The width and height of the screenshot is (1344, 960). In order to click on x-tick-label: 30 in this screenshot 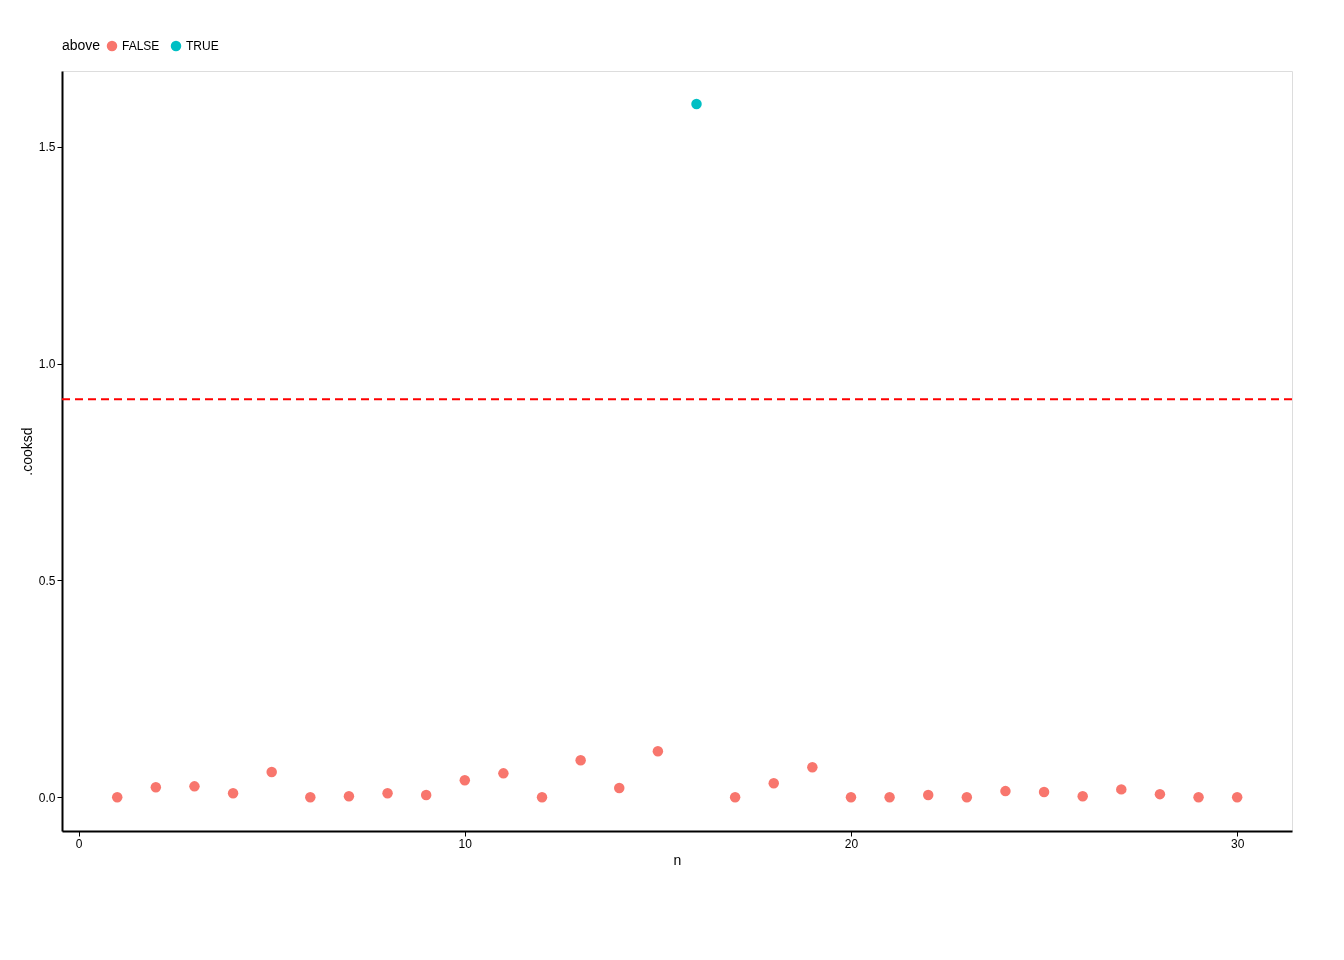, I will do `click(1237, 843)`.